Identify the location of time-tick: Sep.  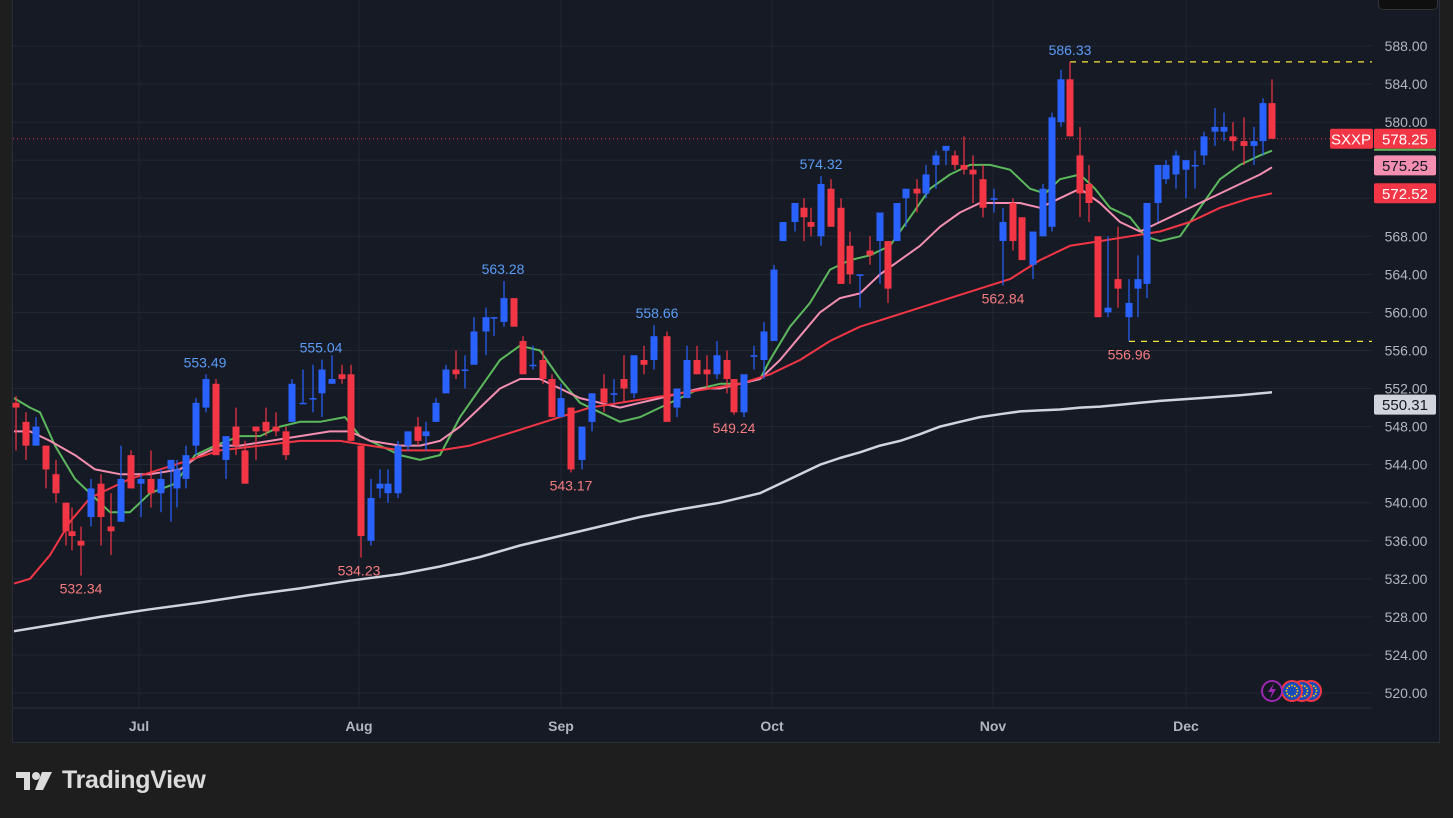
(561, 726).